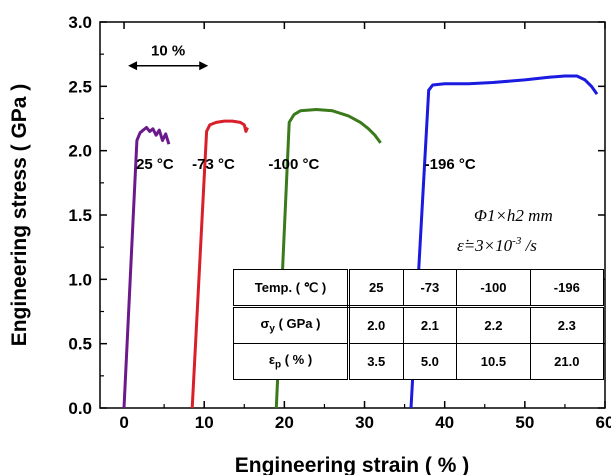  Describe the element at coordinates (133, 66) in the screenshot. I see `scale-bar-left-head` at that location.